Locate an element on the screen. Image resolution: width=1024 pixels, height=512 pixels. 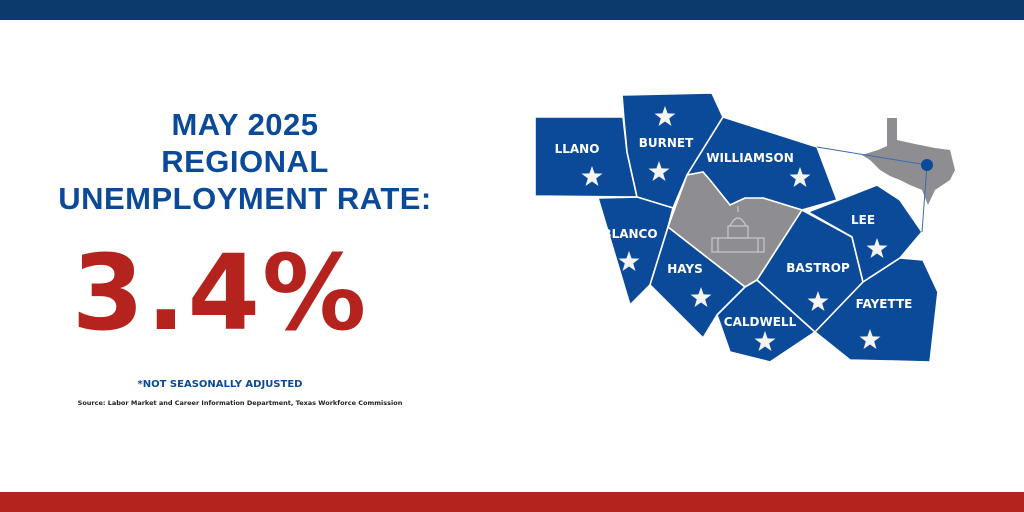
texas-inset is located at coordinates (885, 175).